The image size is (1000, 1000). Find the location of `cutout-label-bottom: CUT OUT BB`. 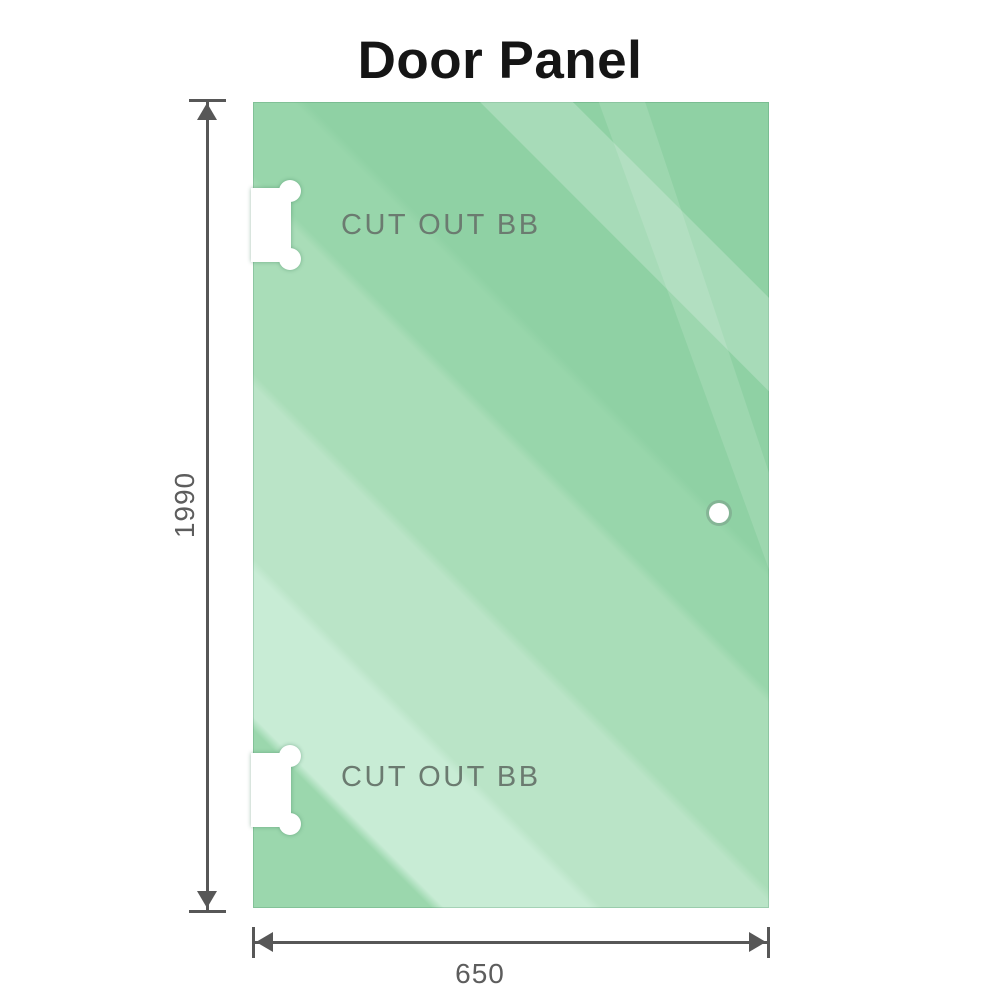

cutout-label-bottom: CUT OUT BB is located at coordinates (441, 777).